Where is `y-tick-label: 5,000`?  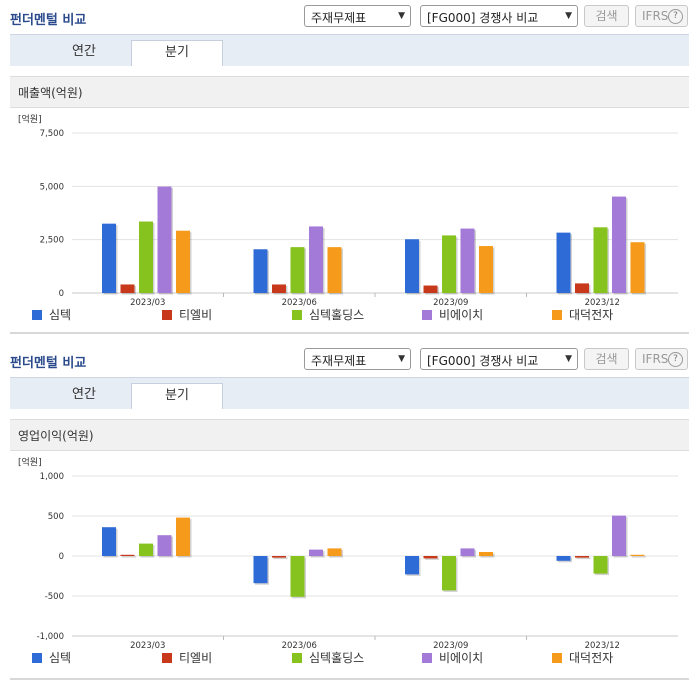
y-tick-label: 5,000 is located at coordinates (52, 187).